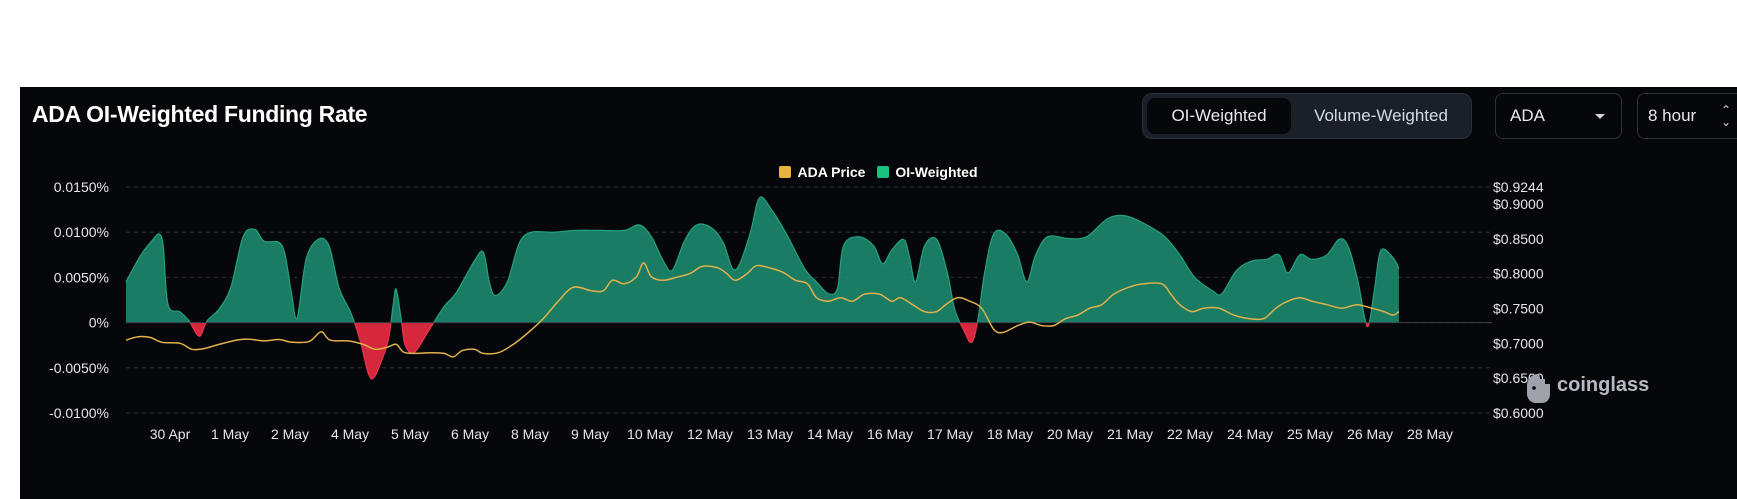 The height and width of the screenshot is (499, 1737). I want to click on x-tick-label: 4 May, so click(350, 434).